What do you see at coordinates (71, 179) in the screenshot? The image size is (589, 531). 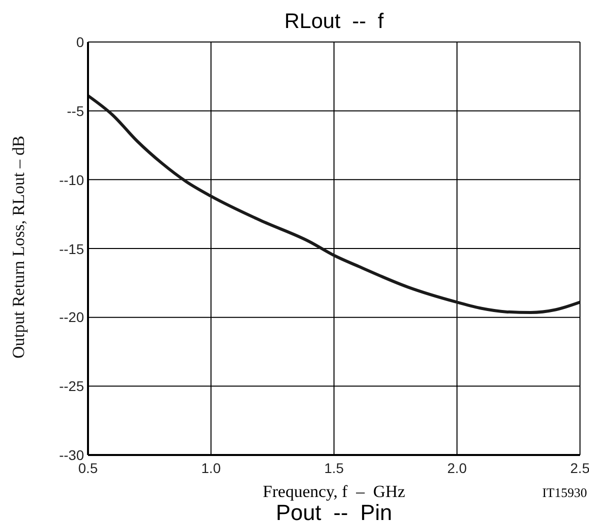 I see `y-tick-label: --10` at bounding box center [71, 179].